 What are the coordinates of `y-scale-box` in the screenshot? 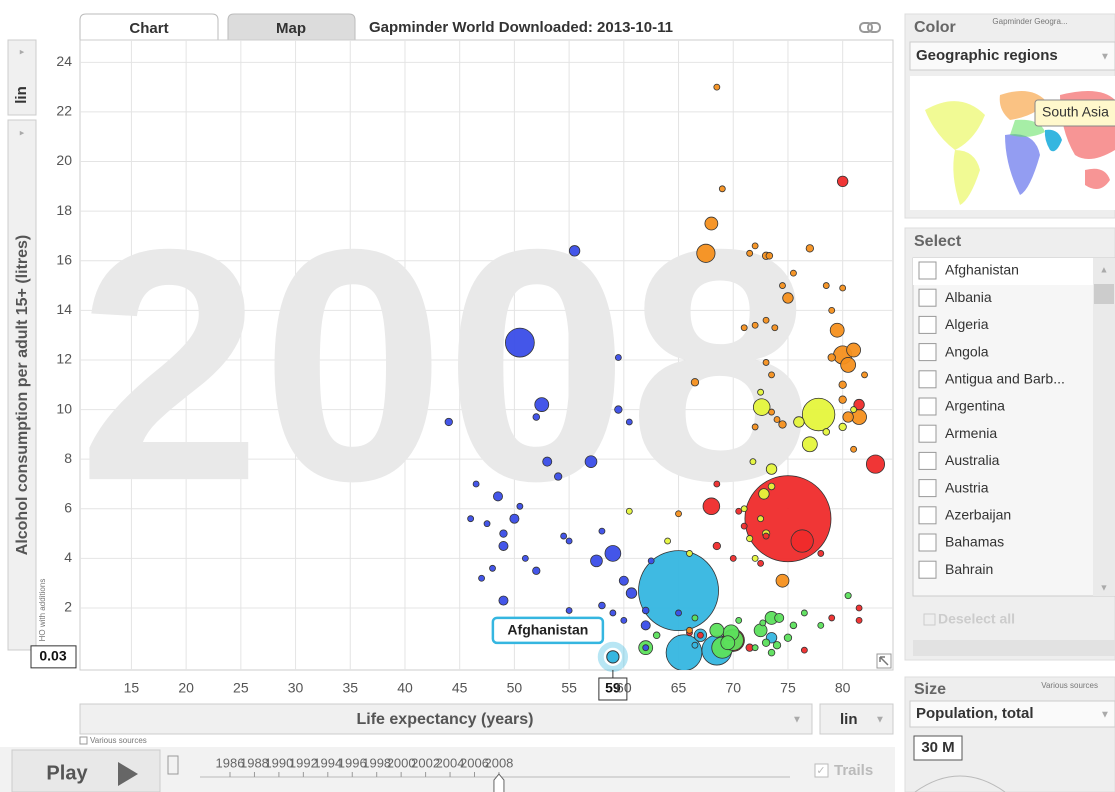 It's located at (22, 77).